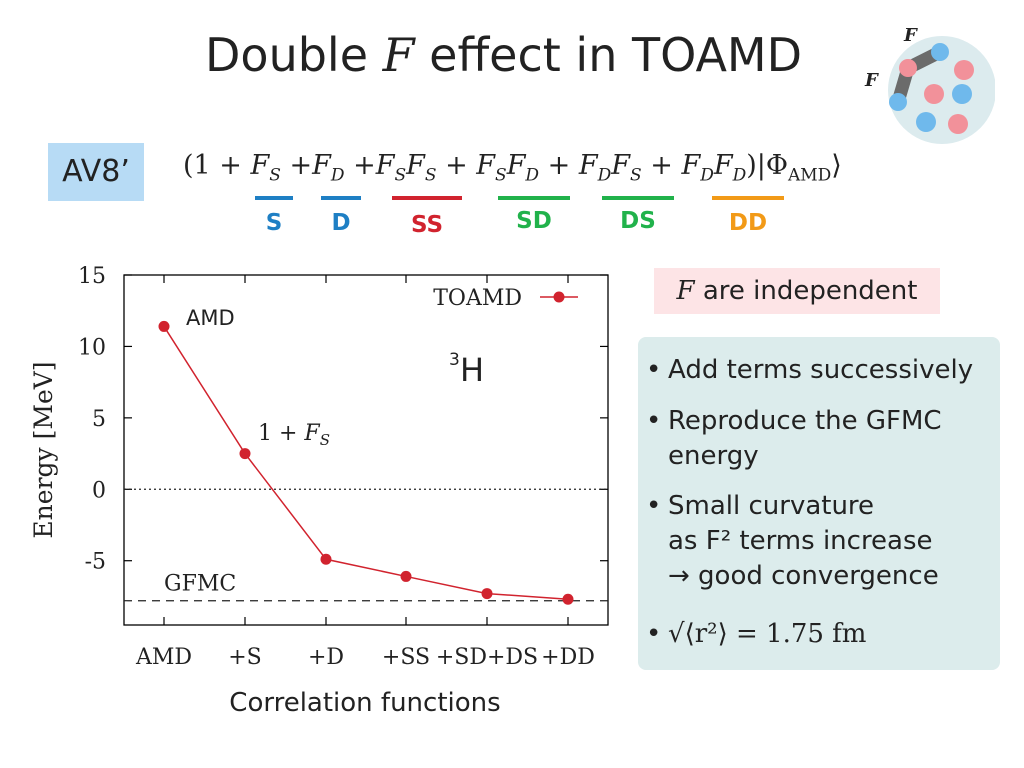  Describe the element at coordinates (929, 84) in the screenshot. I see `molecule-logo: F F` at that location.